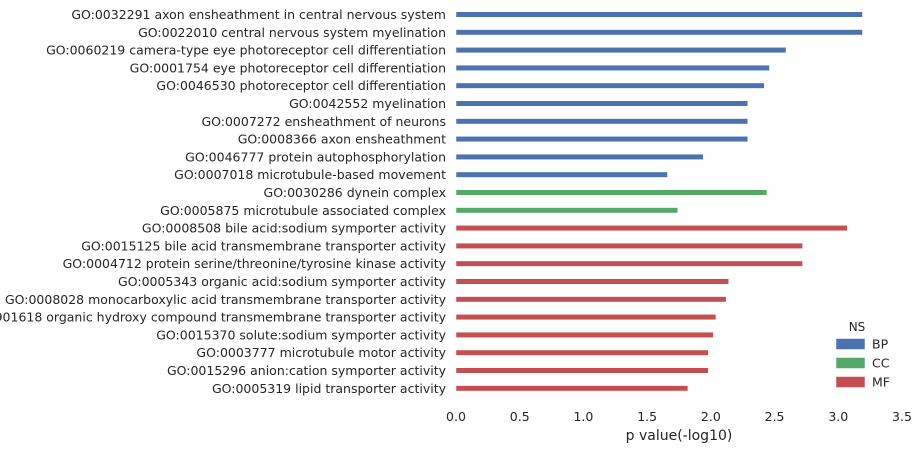  Describe the element at coordinates (342, 139) in the screenshot. I see `category-label: GO:0008366 axon ensheathment` at that location.